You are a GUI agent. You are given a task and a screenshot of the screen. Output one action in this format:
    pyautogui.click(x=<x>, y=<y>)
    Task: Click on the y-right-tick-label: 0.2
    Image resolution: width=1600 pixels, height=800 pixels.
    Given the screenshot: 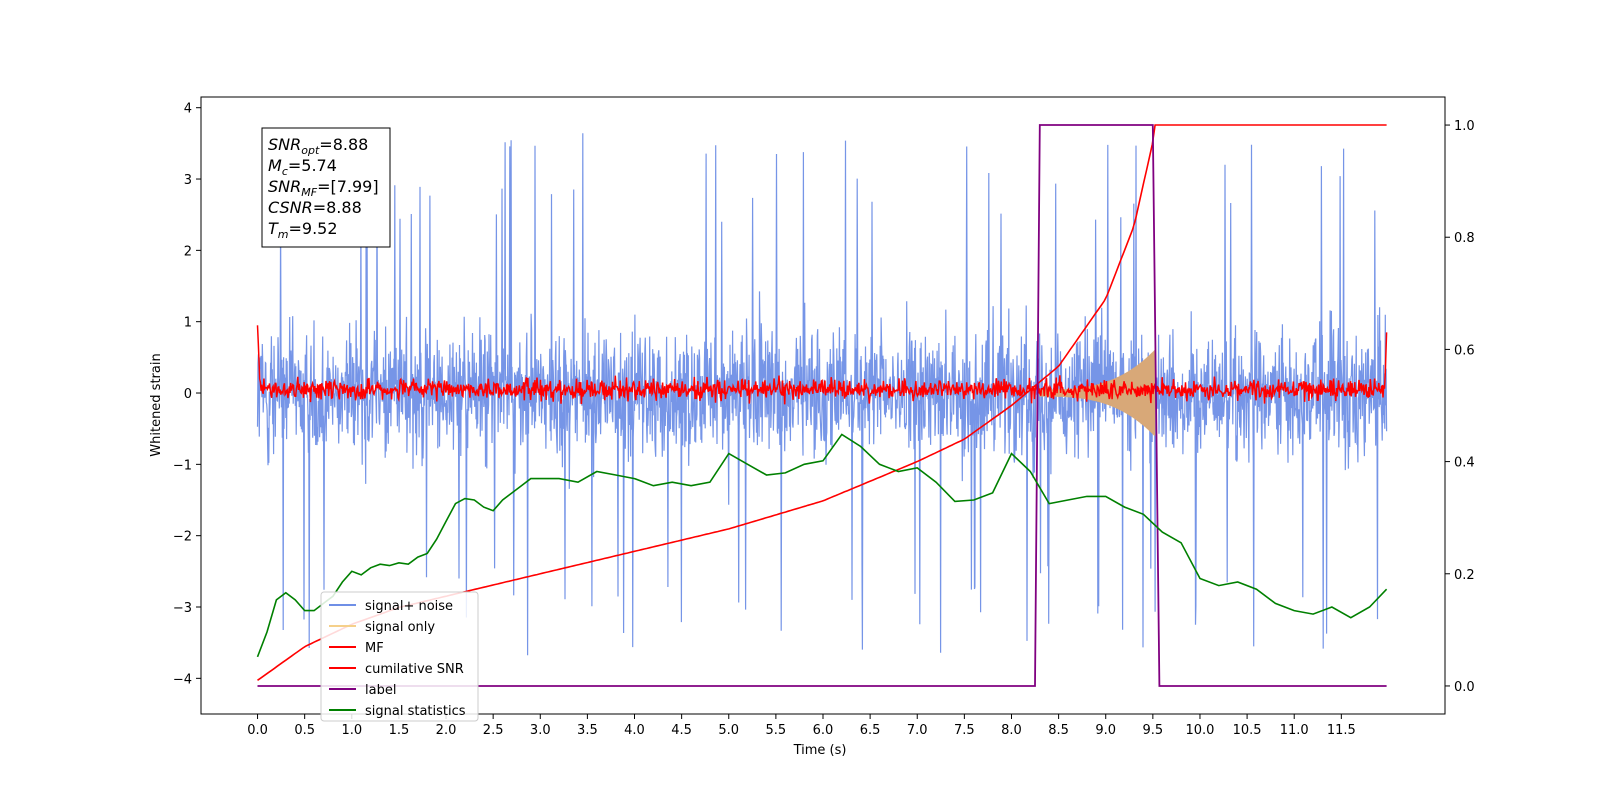 What is the action you would take?
    pyautogui.click(x=1464, y=575)
    